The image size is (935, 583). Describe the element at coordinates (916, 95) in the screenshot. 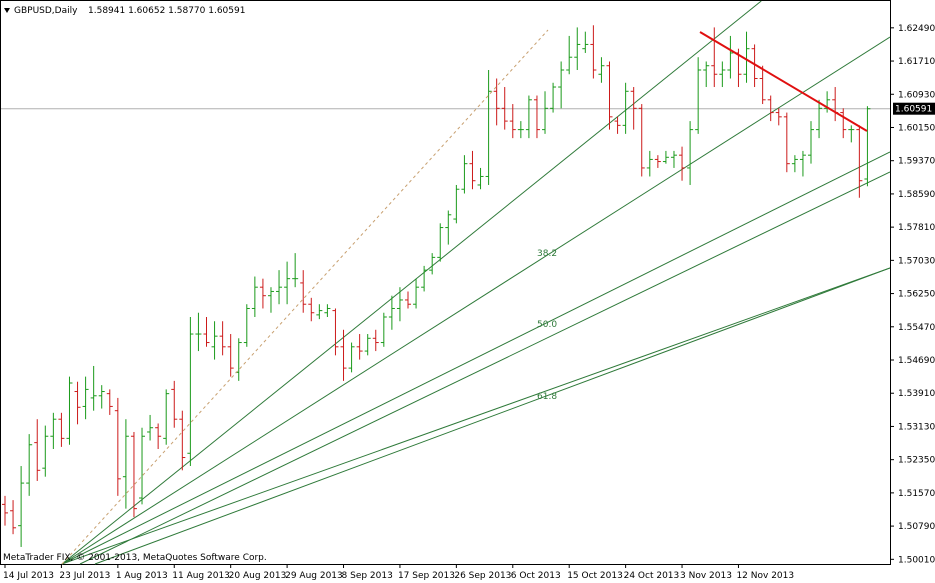

I see `y-tick-label: 1.60930` at that location.